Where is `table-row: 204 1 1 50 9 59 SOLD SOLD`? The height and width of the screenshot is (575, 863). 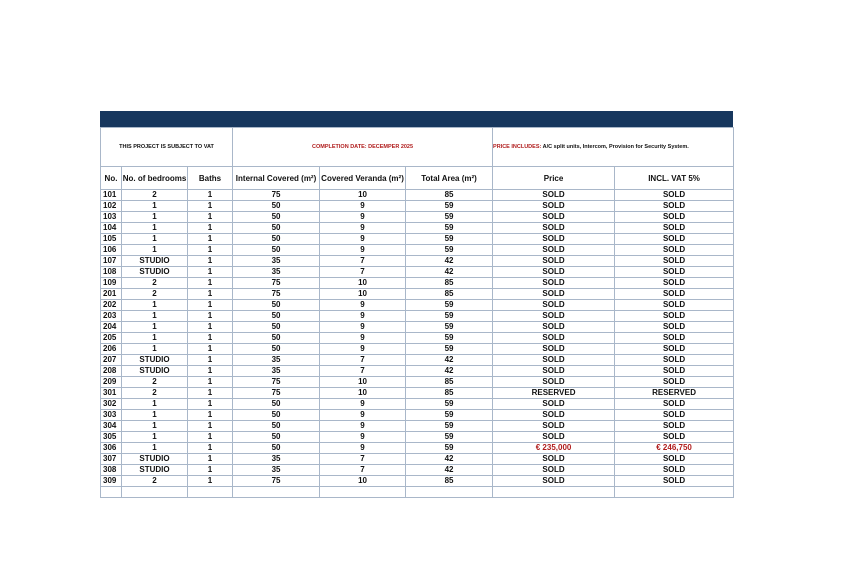 table-row: 204 1 1 50 9 59 SOLD SOLD is located at coordinates (417, 327).